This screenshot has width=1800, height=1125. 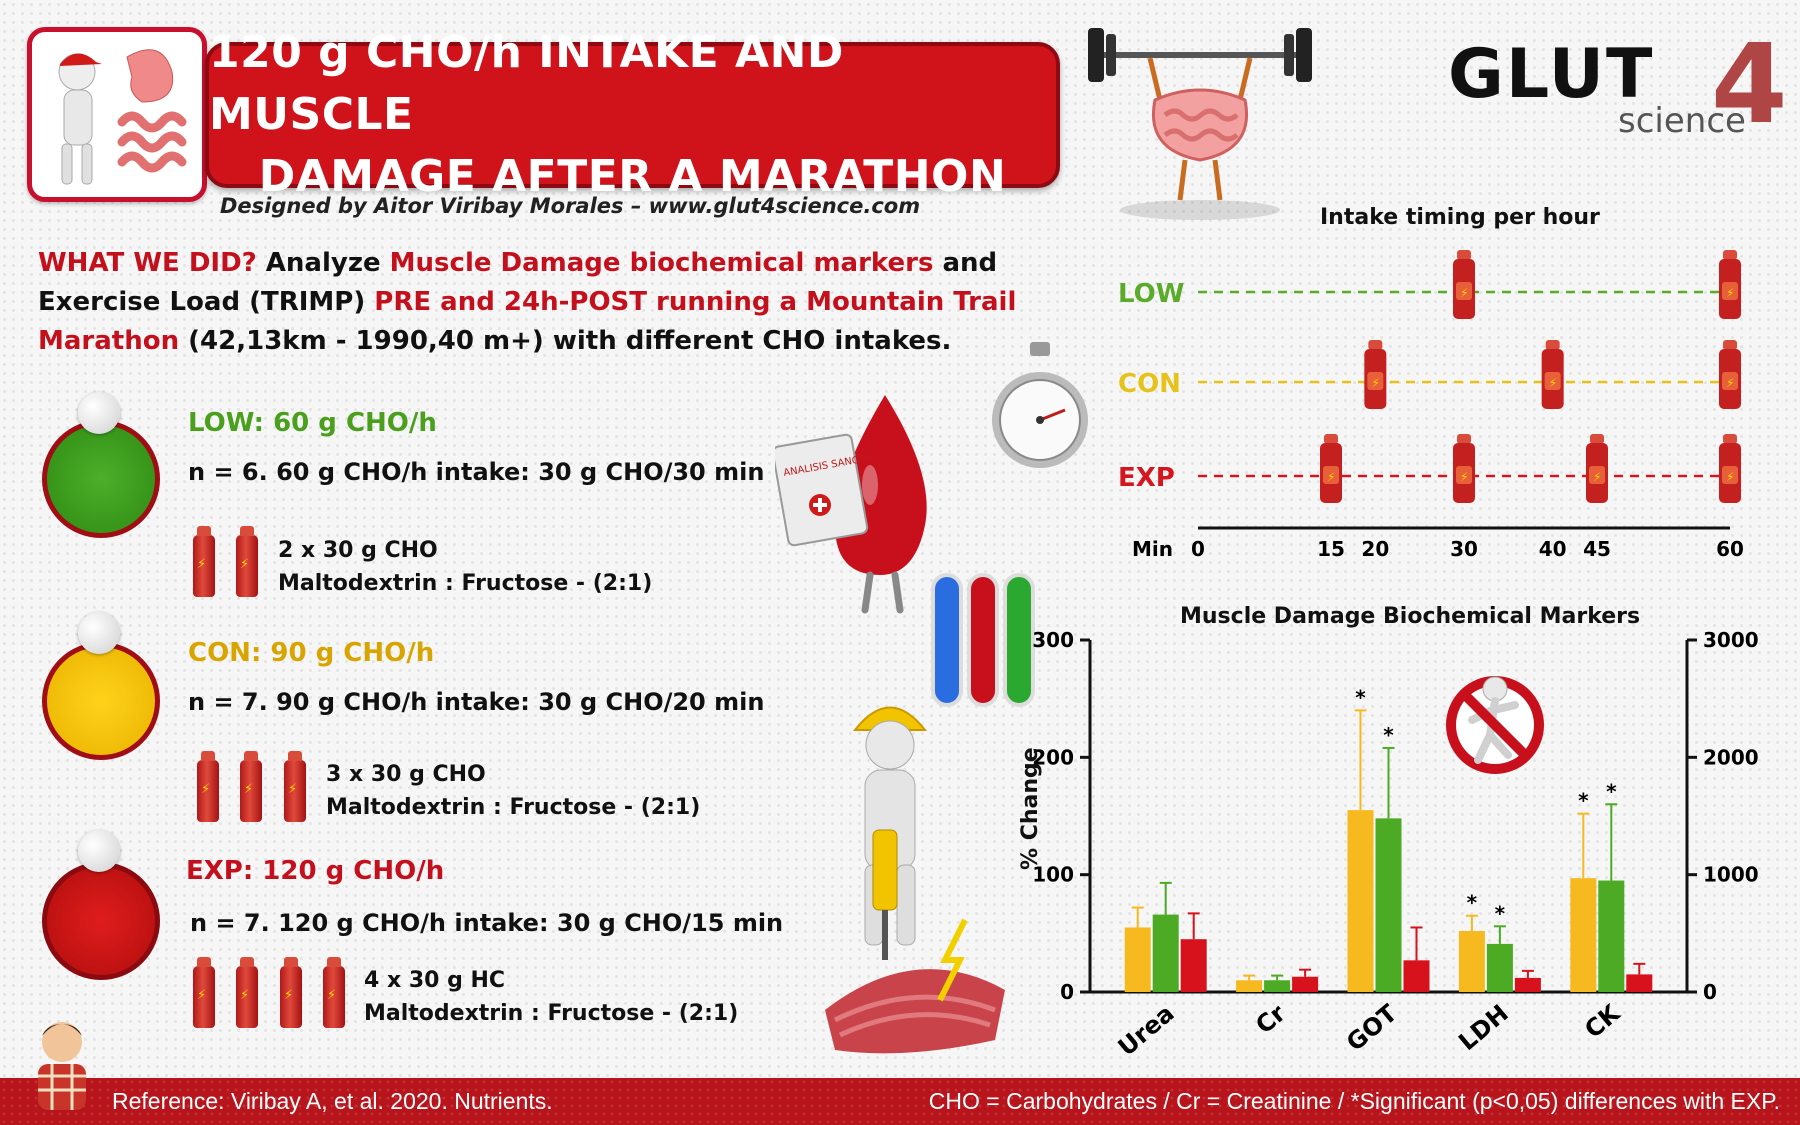 I want to click on category-label: Cr, so click(x=1270, y=1019).